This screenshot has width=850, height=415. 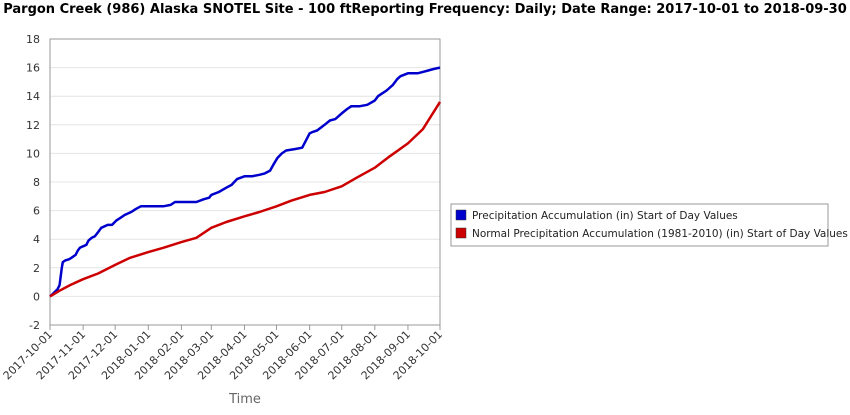 What do you see at coordinates (36, 268) in the screenshot?
I see `y-tick-label: 2` at bounding box center [36, 268].